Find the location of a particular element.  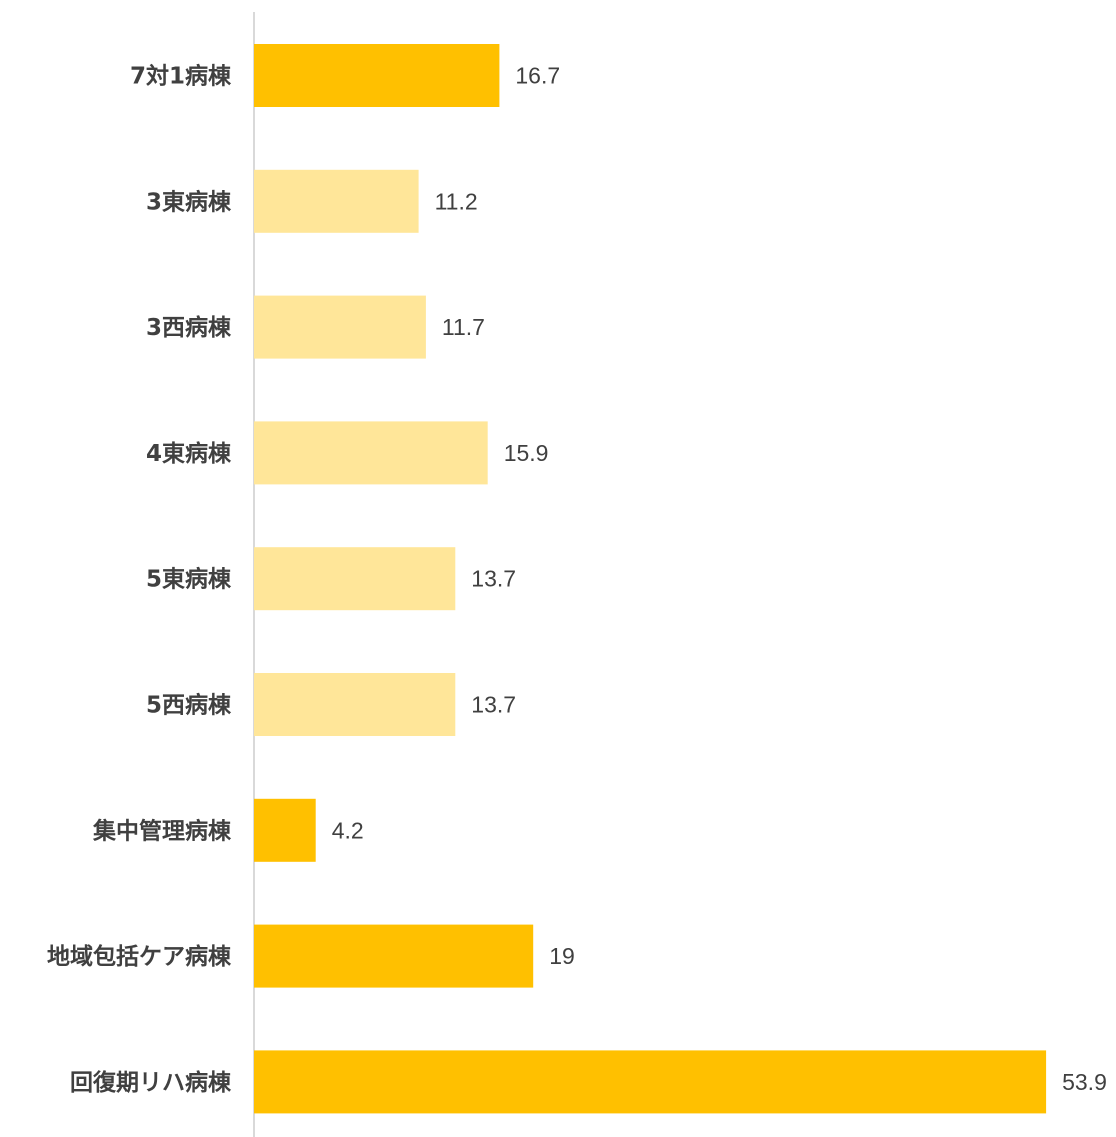

category-label: 地域包括ケア病棟 is located at coordinates (139, 956).